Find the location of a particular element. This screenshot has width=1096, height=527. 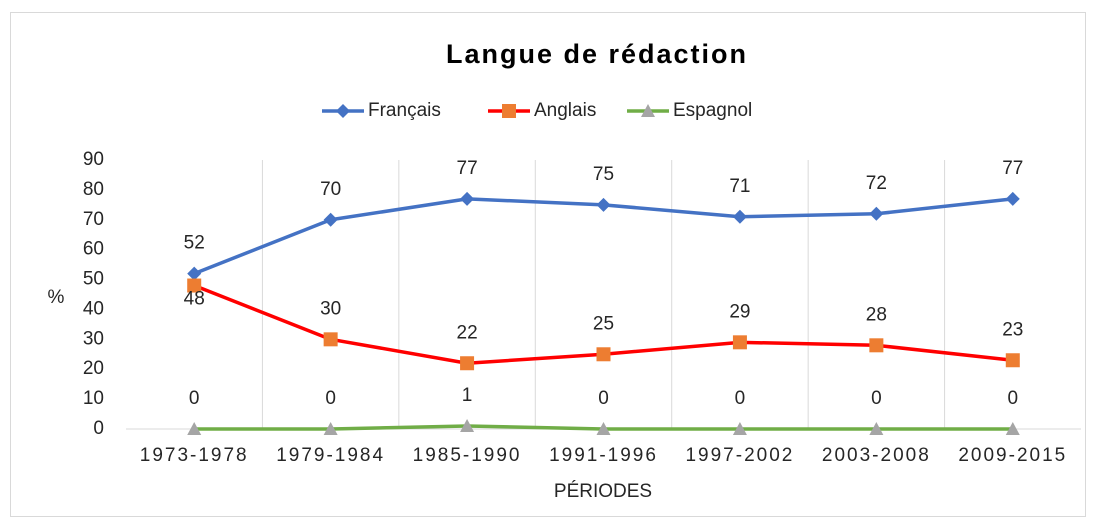

legend-label: Espagnol is located at coordinates (712, 110).